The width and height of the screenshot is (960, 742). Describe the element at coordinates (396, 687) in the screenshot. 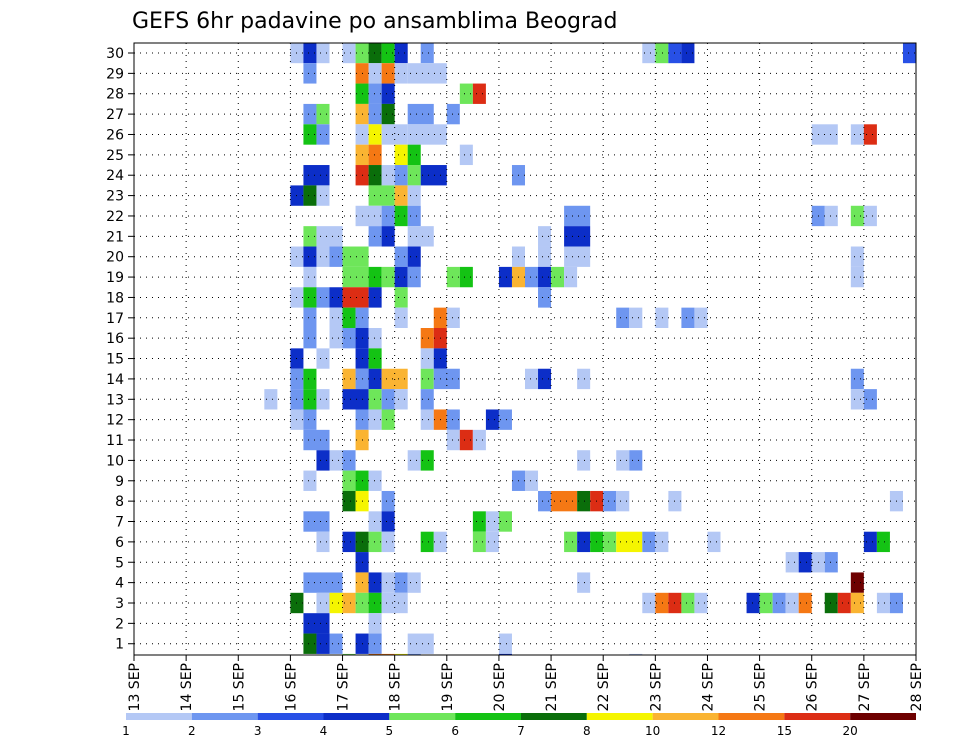

I see `x-tick-label: 18 SEP` at that location.